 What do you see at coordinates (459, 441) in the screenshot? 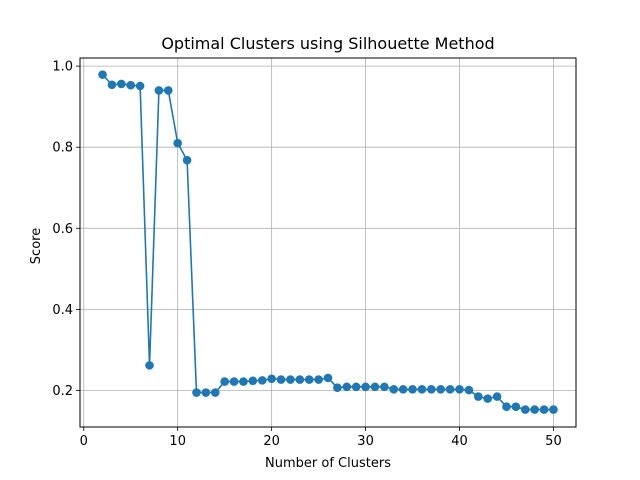
I see `x-tick-label: 40` at bounding box center [459, 441].